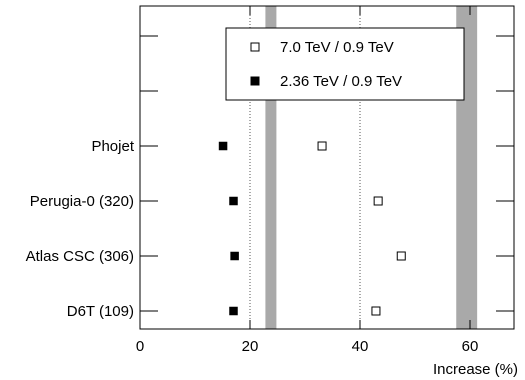 The image size is (525, 380). I want to click on legend-label-1: 7.0 TeV / 0.9 TeV, so click(337, 47).